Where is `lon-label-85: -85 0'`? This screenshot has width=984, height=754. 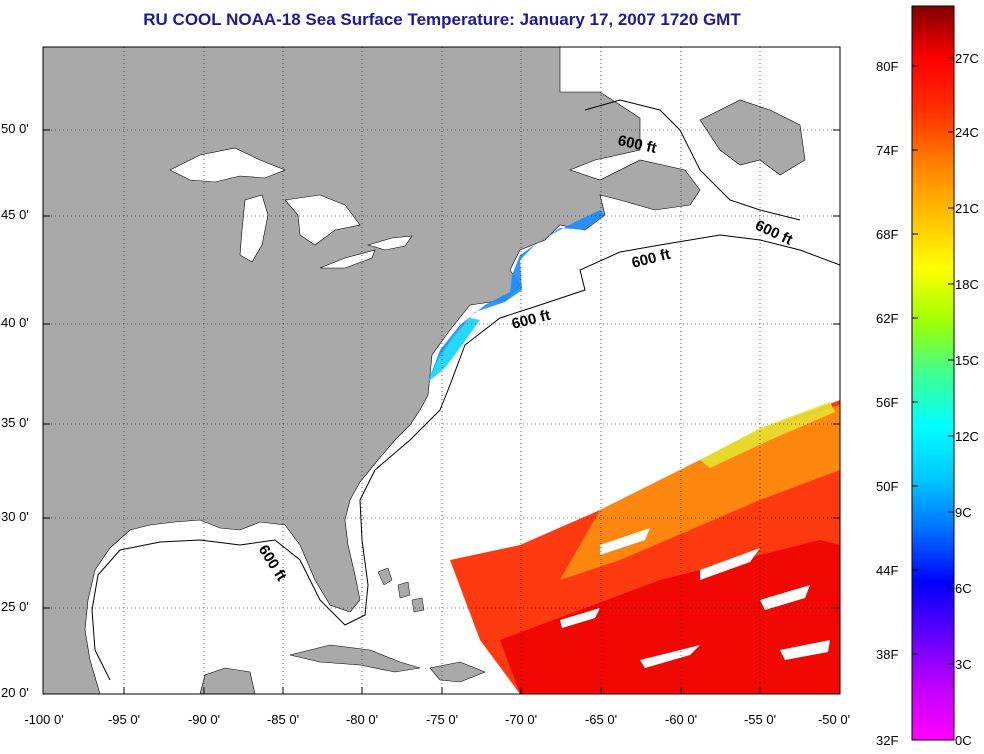
lon-label-85: -85 0' is located at coordinates (283, 719).